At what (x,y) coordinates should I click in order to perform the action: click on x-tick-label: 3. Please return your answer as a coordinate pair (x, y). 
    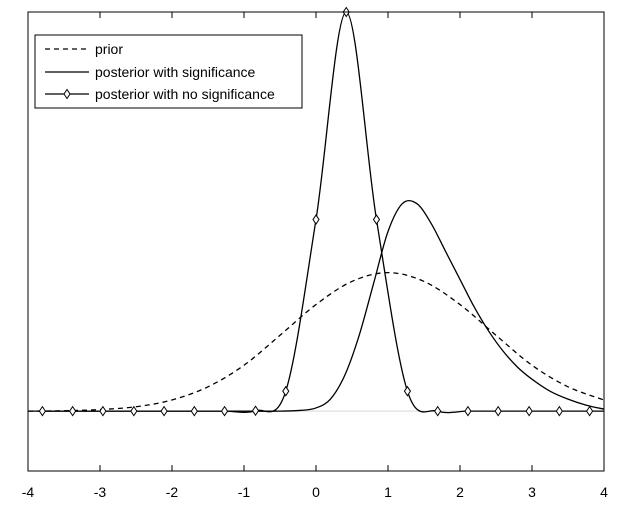
    Looking at the image, I should click on (532, 492).